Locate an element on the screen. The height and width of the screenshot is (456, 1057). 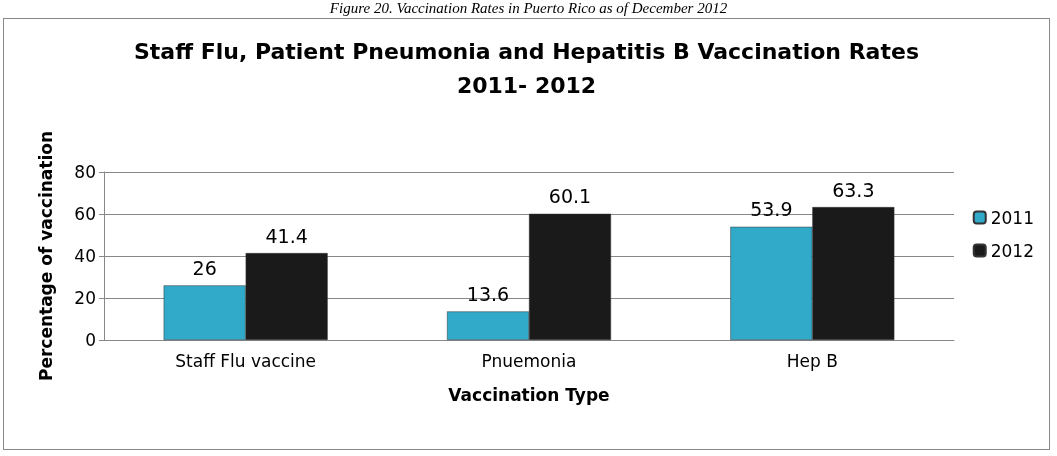
x-axis-title: Vaccination Type is located at coordinates (529, 394).